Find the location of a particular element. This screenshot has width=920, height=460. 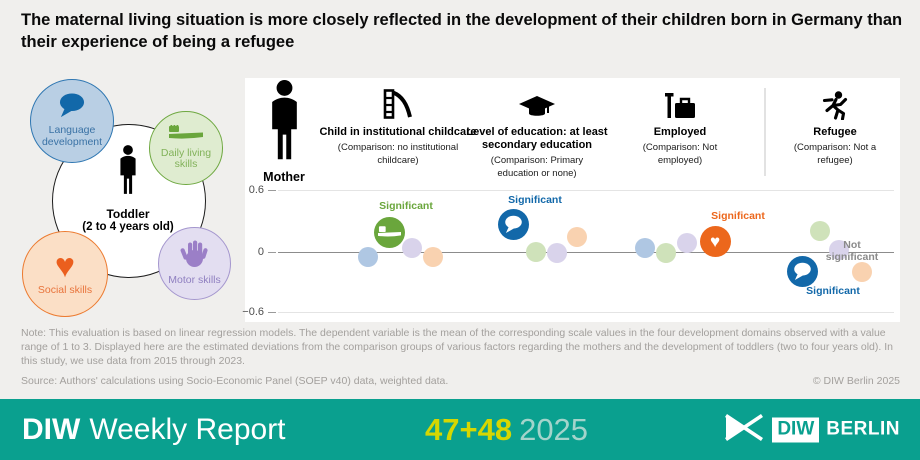

diw-bowtie-icon is located at coordinates (744, 429).